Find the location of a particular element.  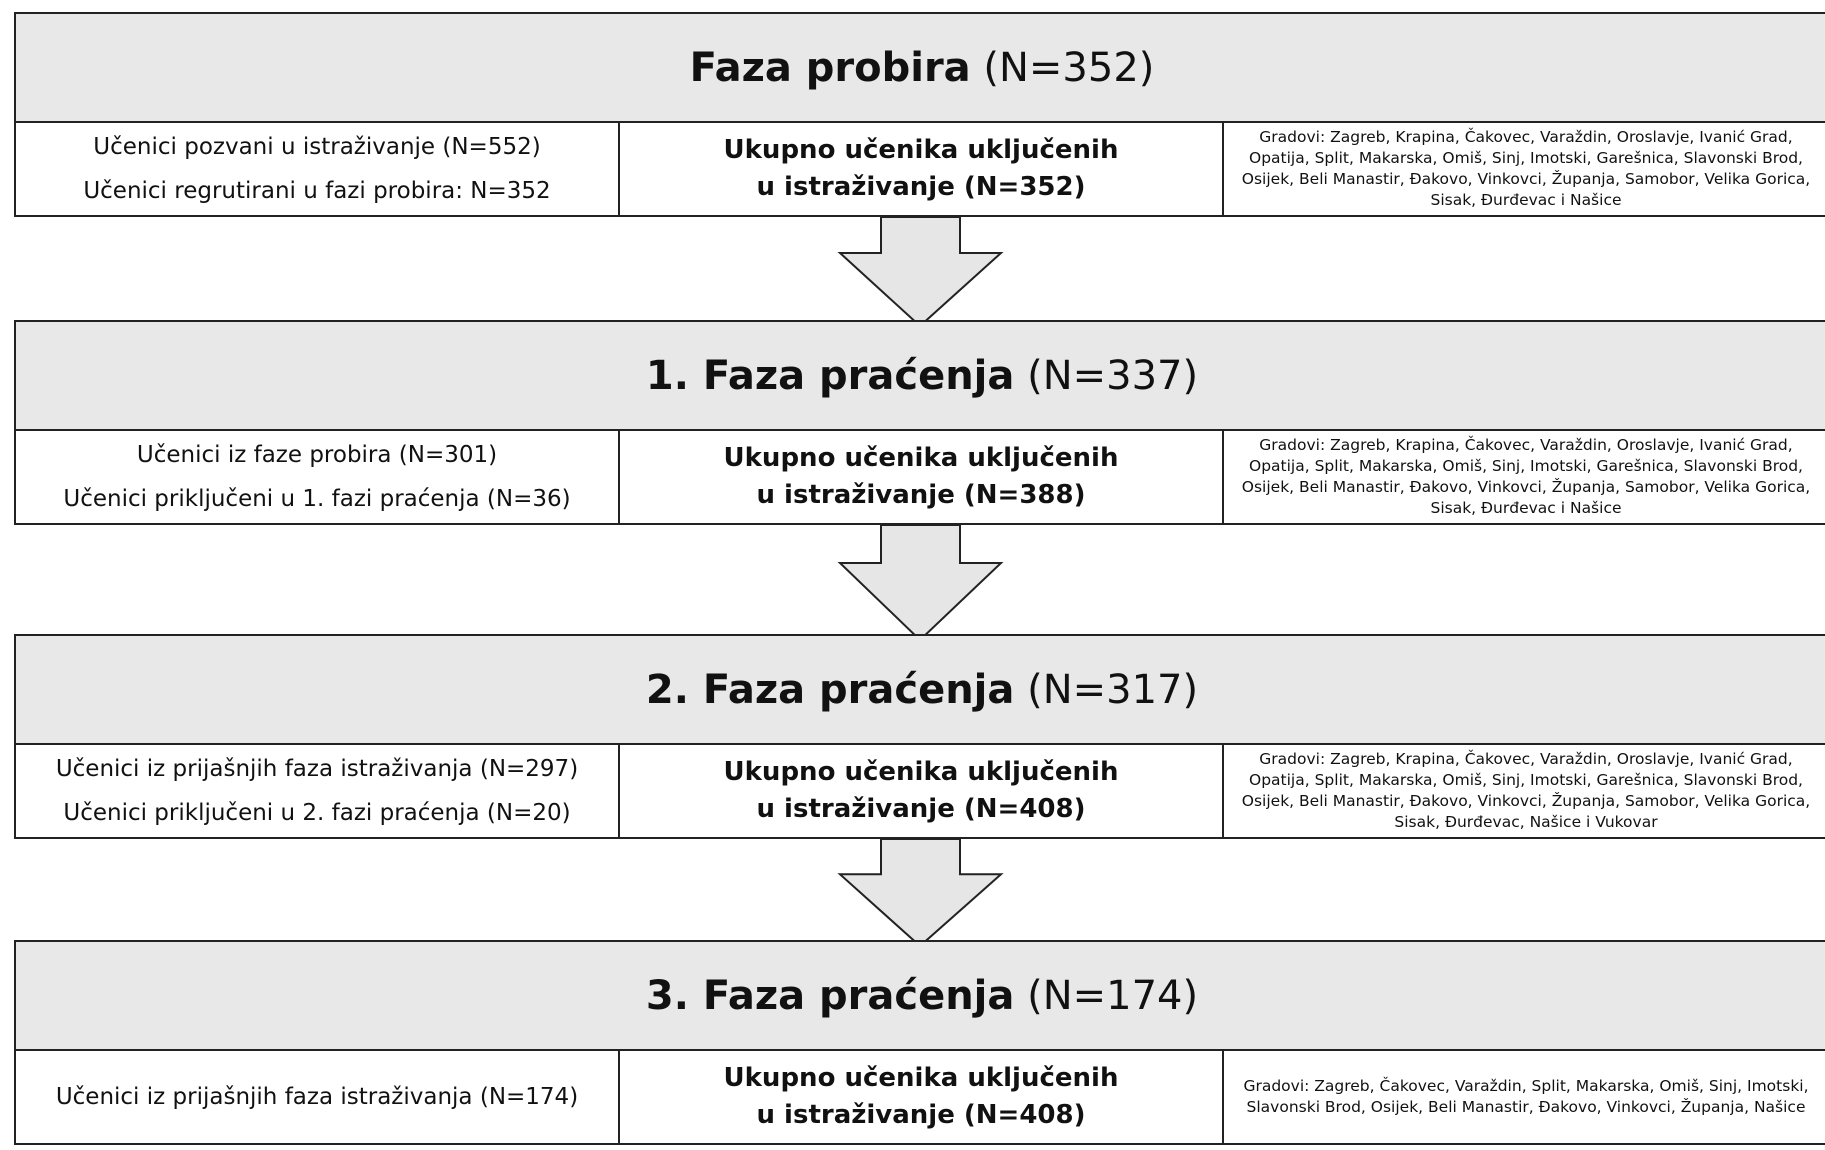

phase-header: 1. Faza praćenja (N=337) is located at coordinates (919, 375).